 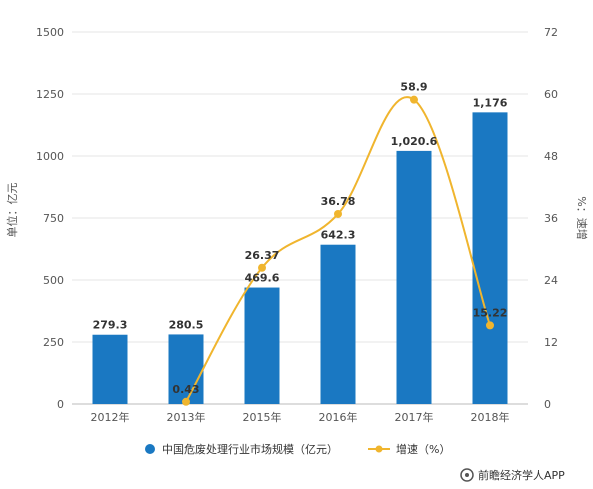 What do you see at coordinates (250, 449) in the screenshot?
I see `legend-bar-label: 中国危废处理行业市场规模（亿元）` at bounding box center [250, 449].